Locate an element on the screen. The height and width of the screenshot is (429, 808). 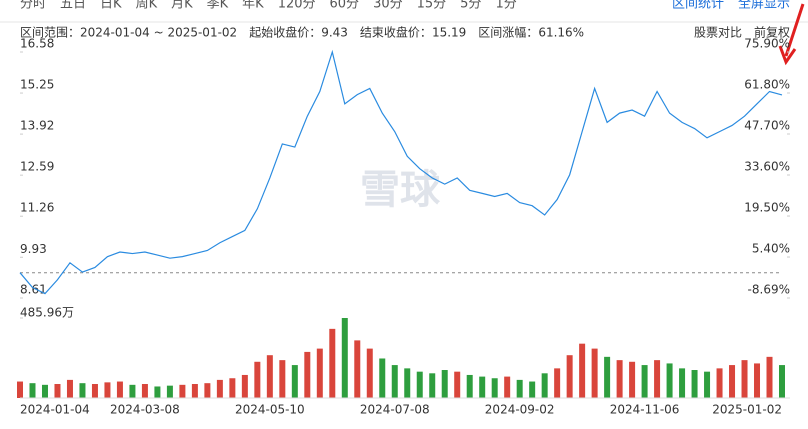
y-tick-label: 15.25 is located at coordinates (37, 85).